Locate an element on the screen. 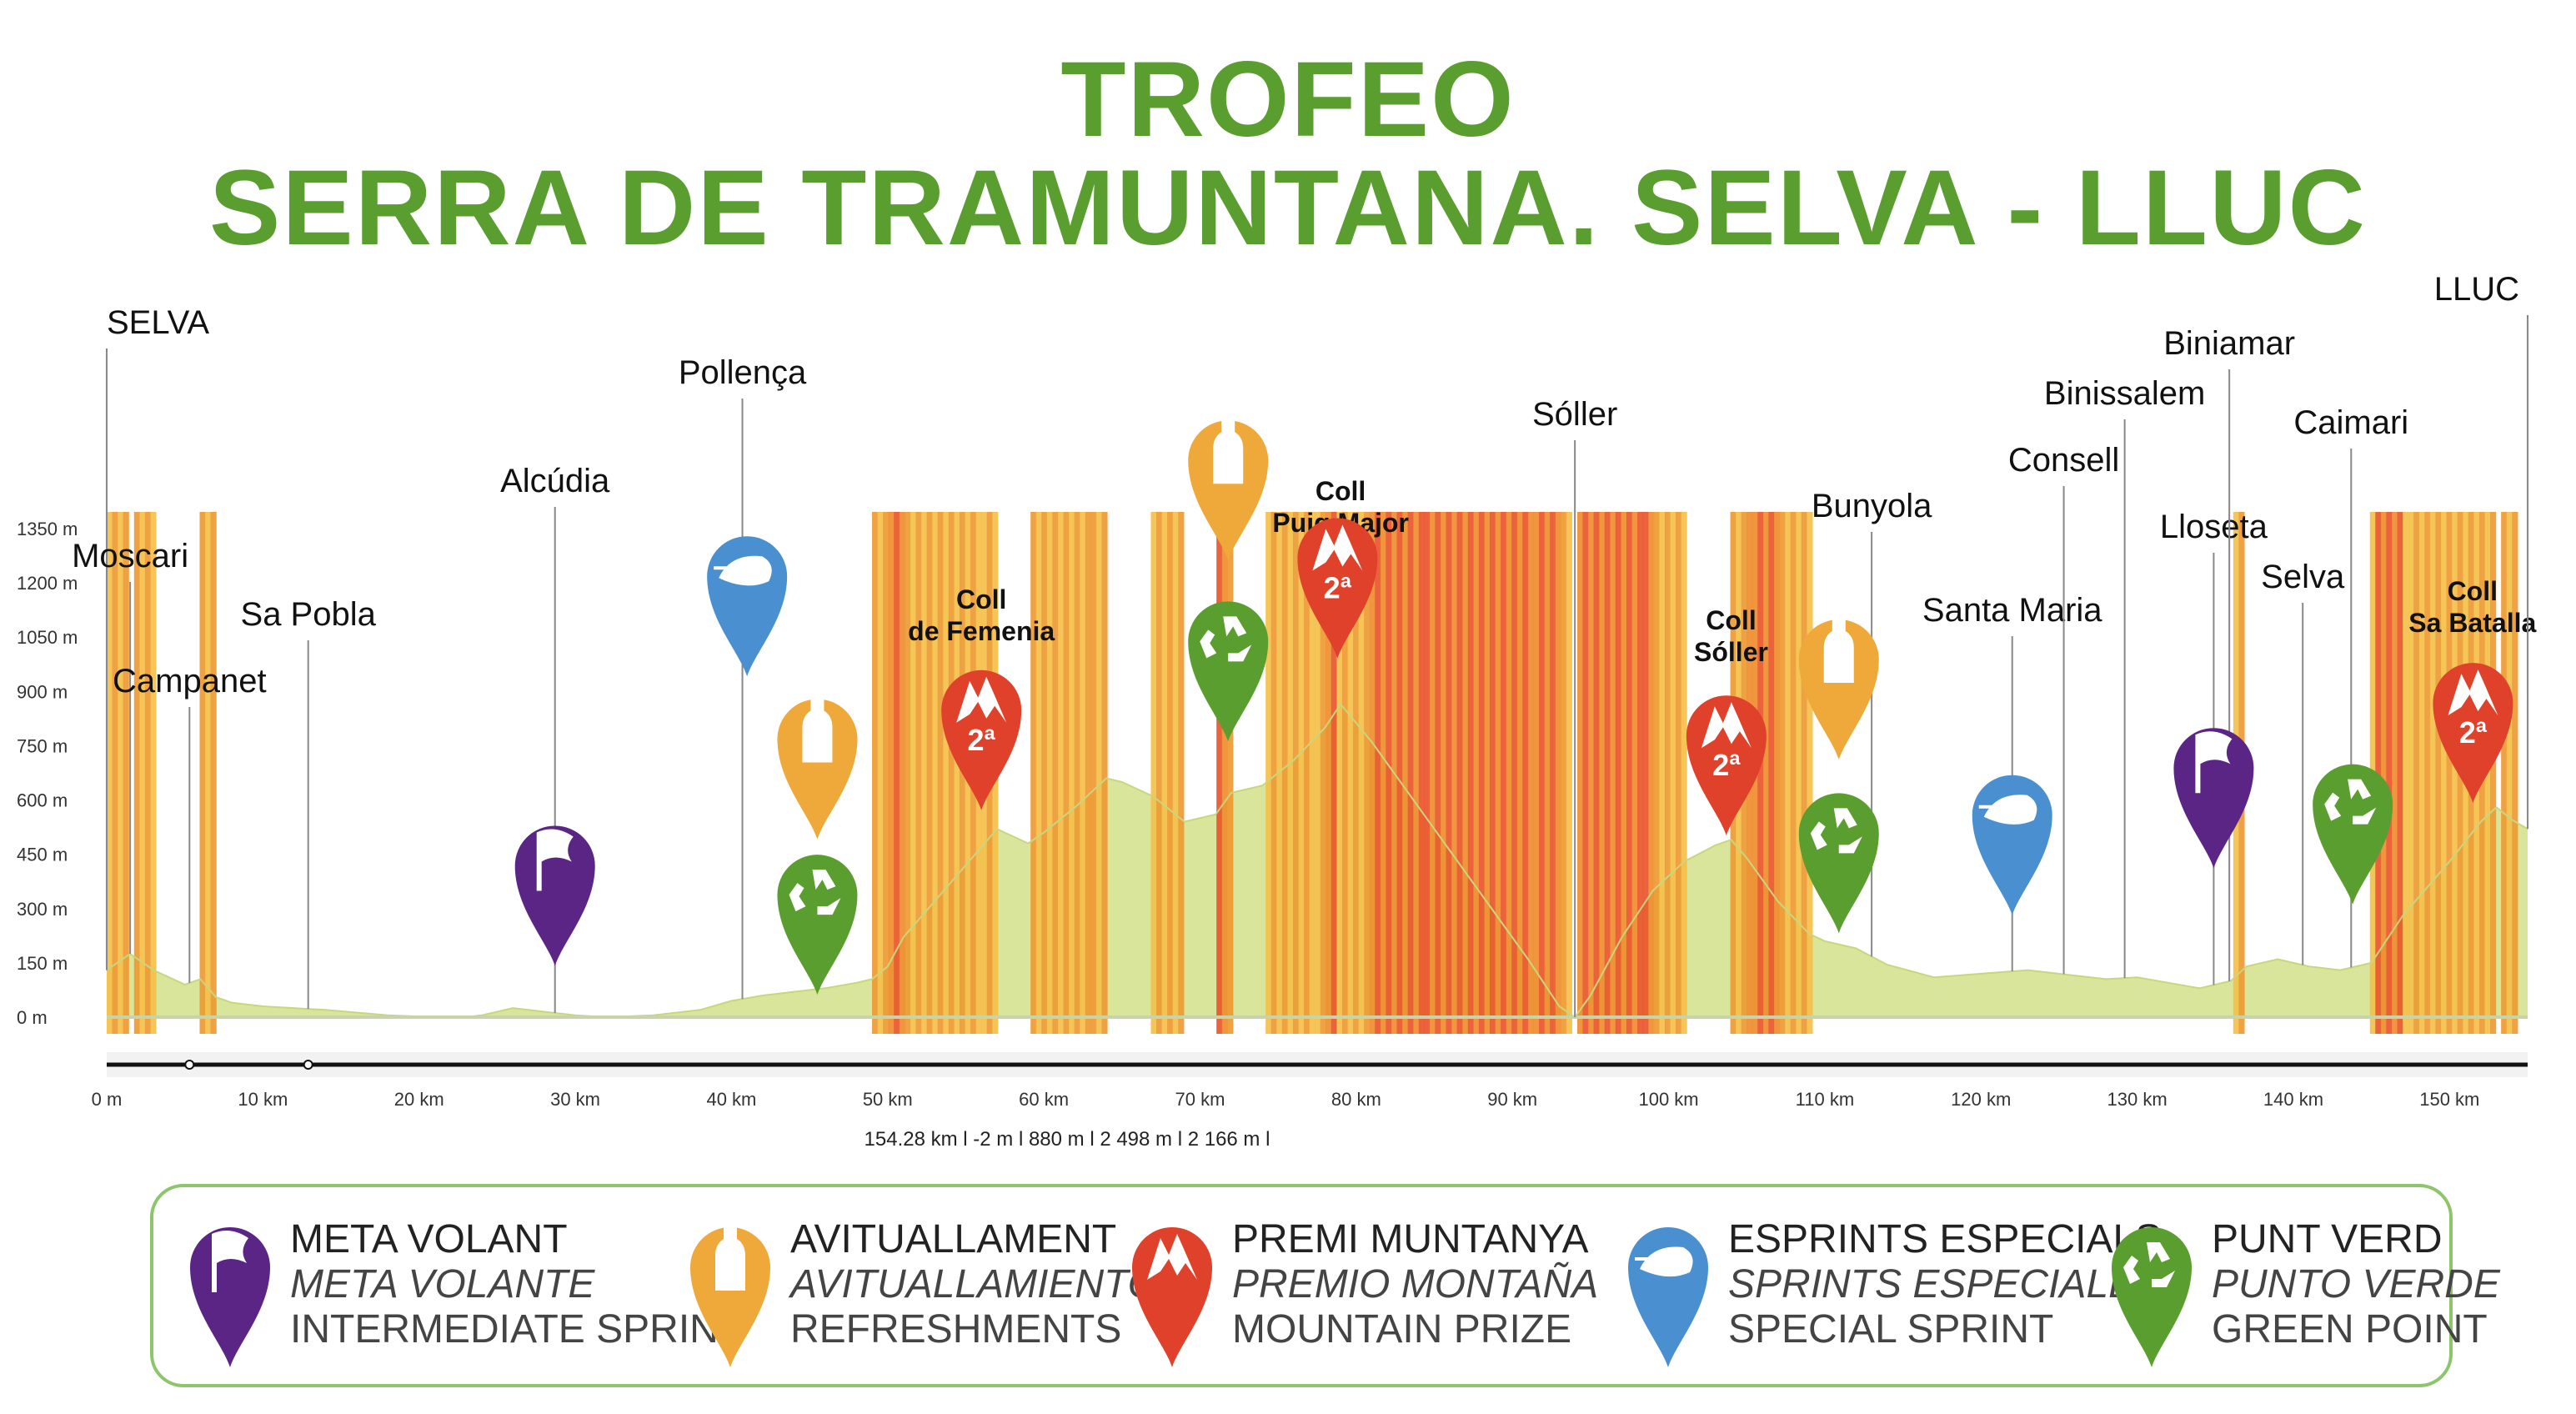 The height and width of the screenshot is (1414, 2576). x-tick-label: 140 km is located at coordinates (2293, 1099).